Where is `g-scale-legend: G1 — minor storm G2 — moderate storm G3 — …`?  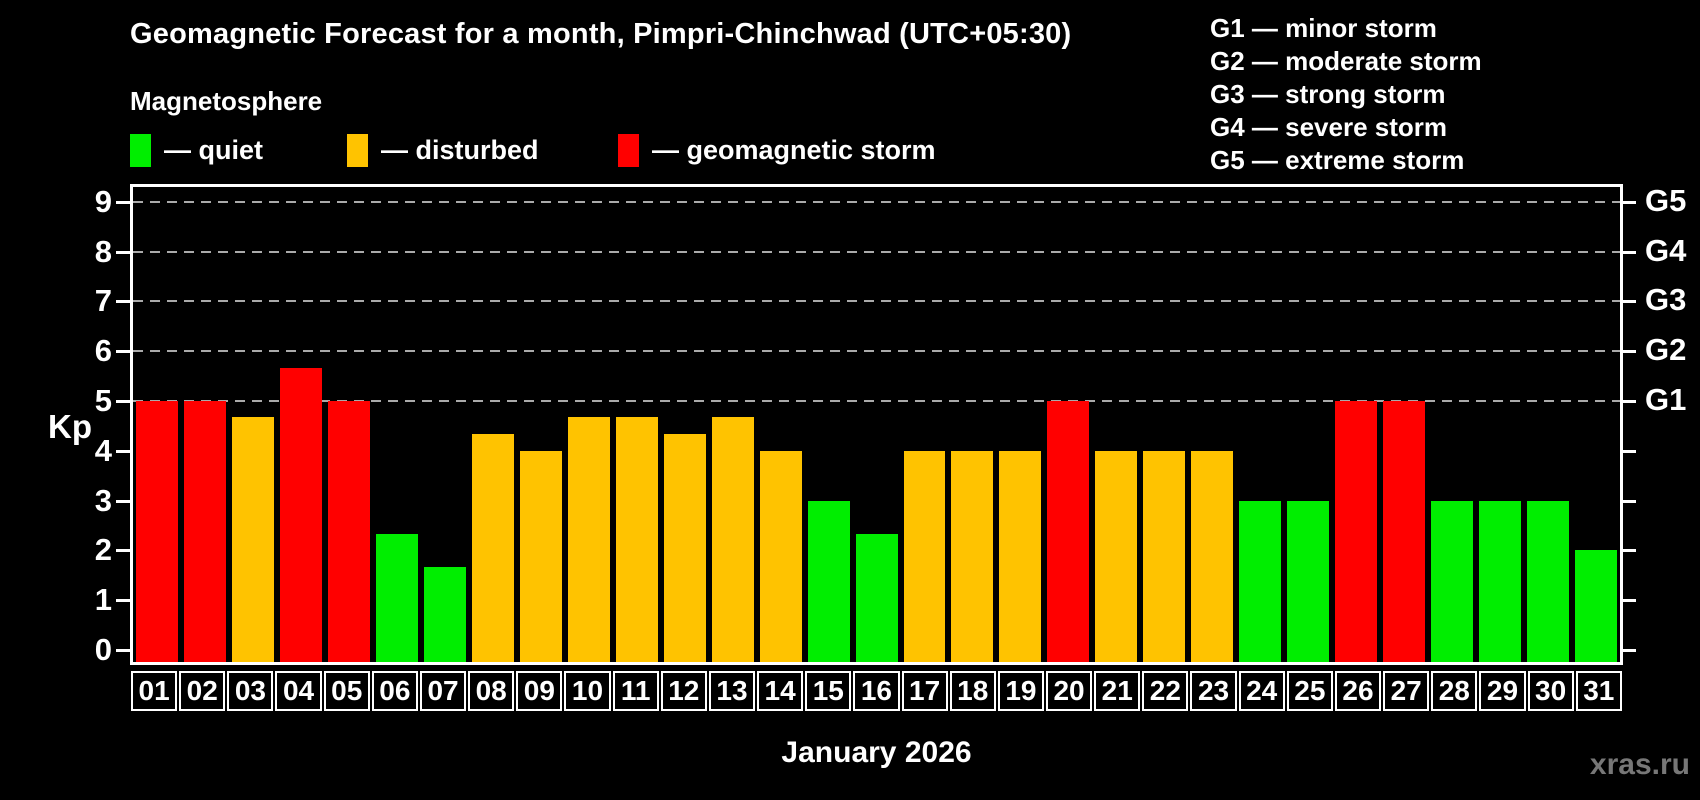 g-scale-legend: G1 — minor storm G2 — moderate storm G3 — … is located at coordinates (1346, 94).